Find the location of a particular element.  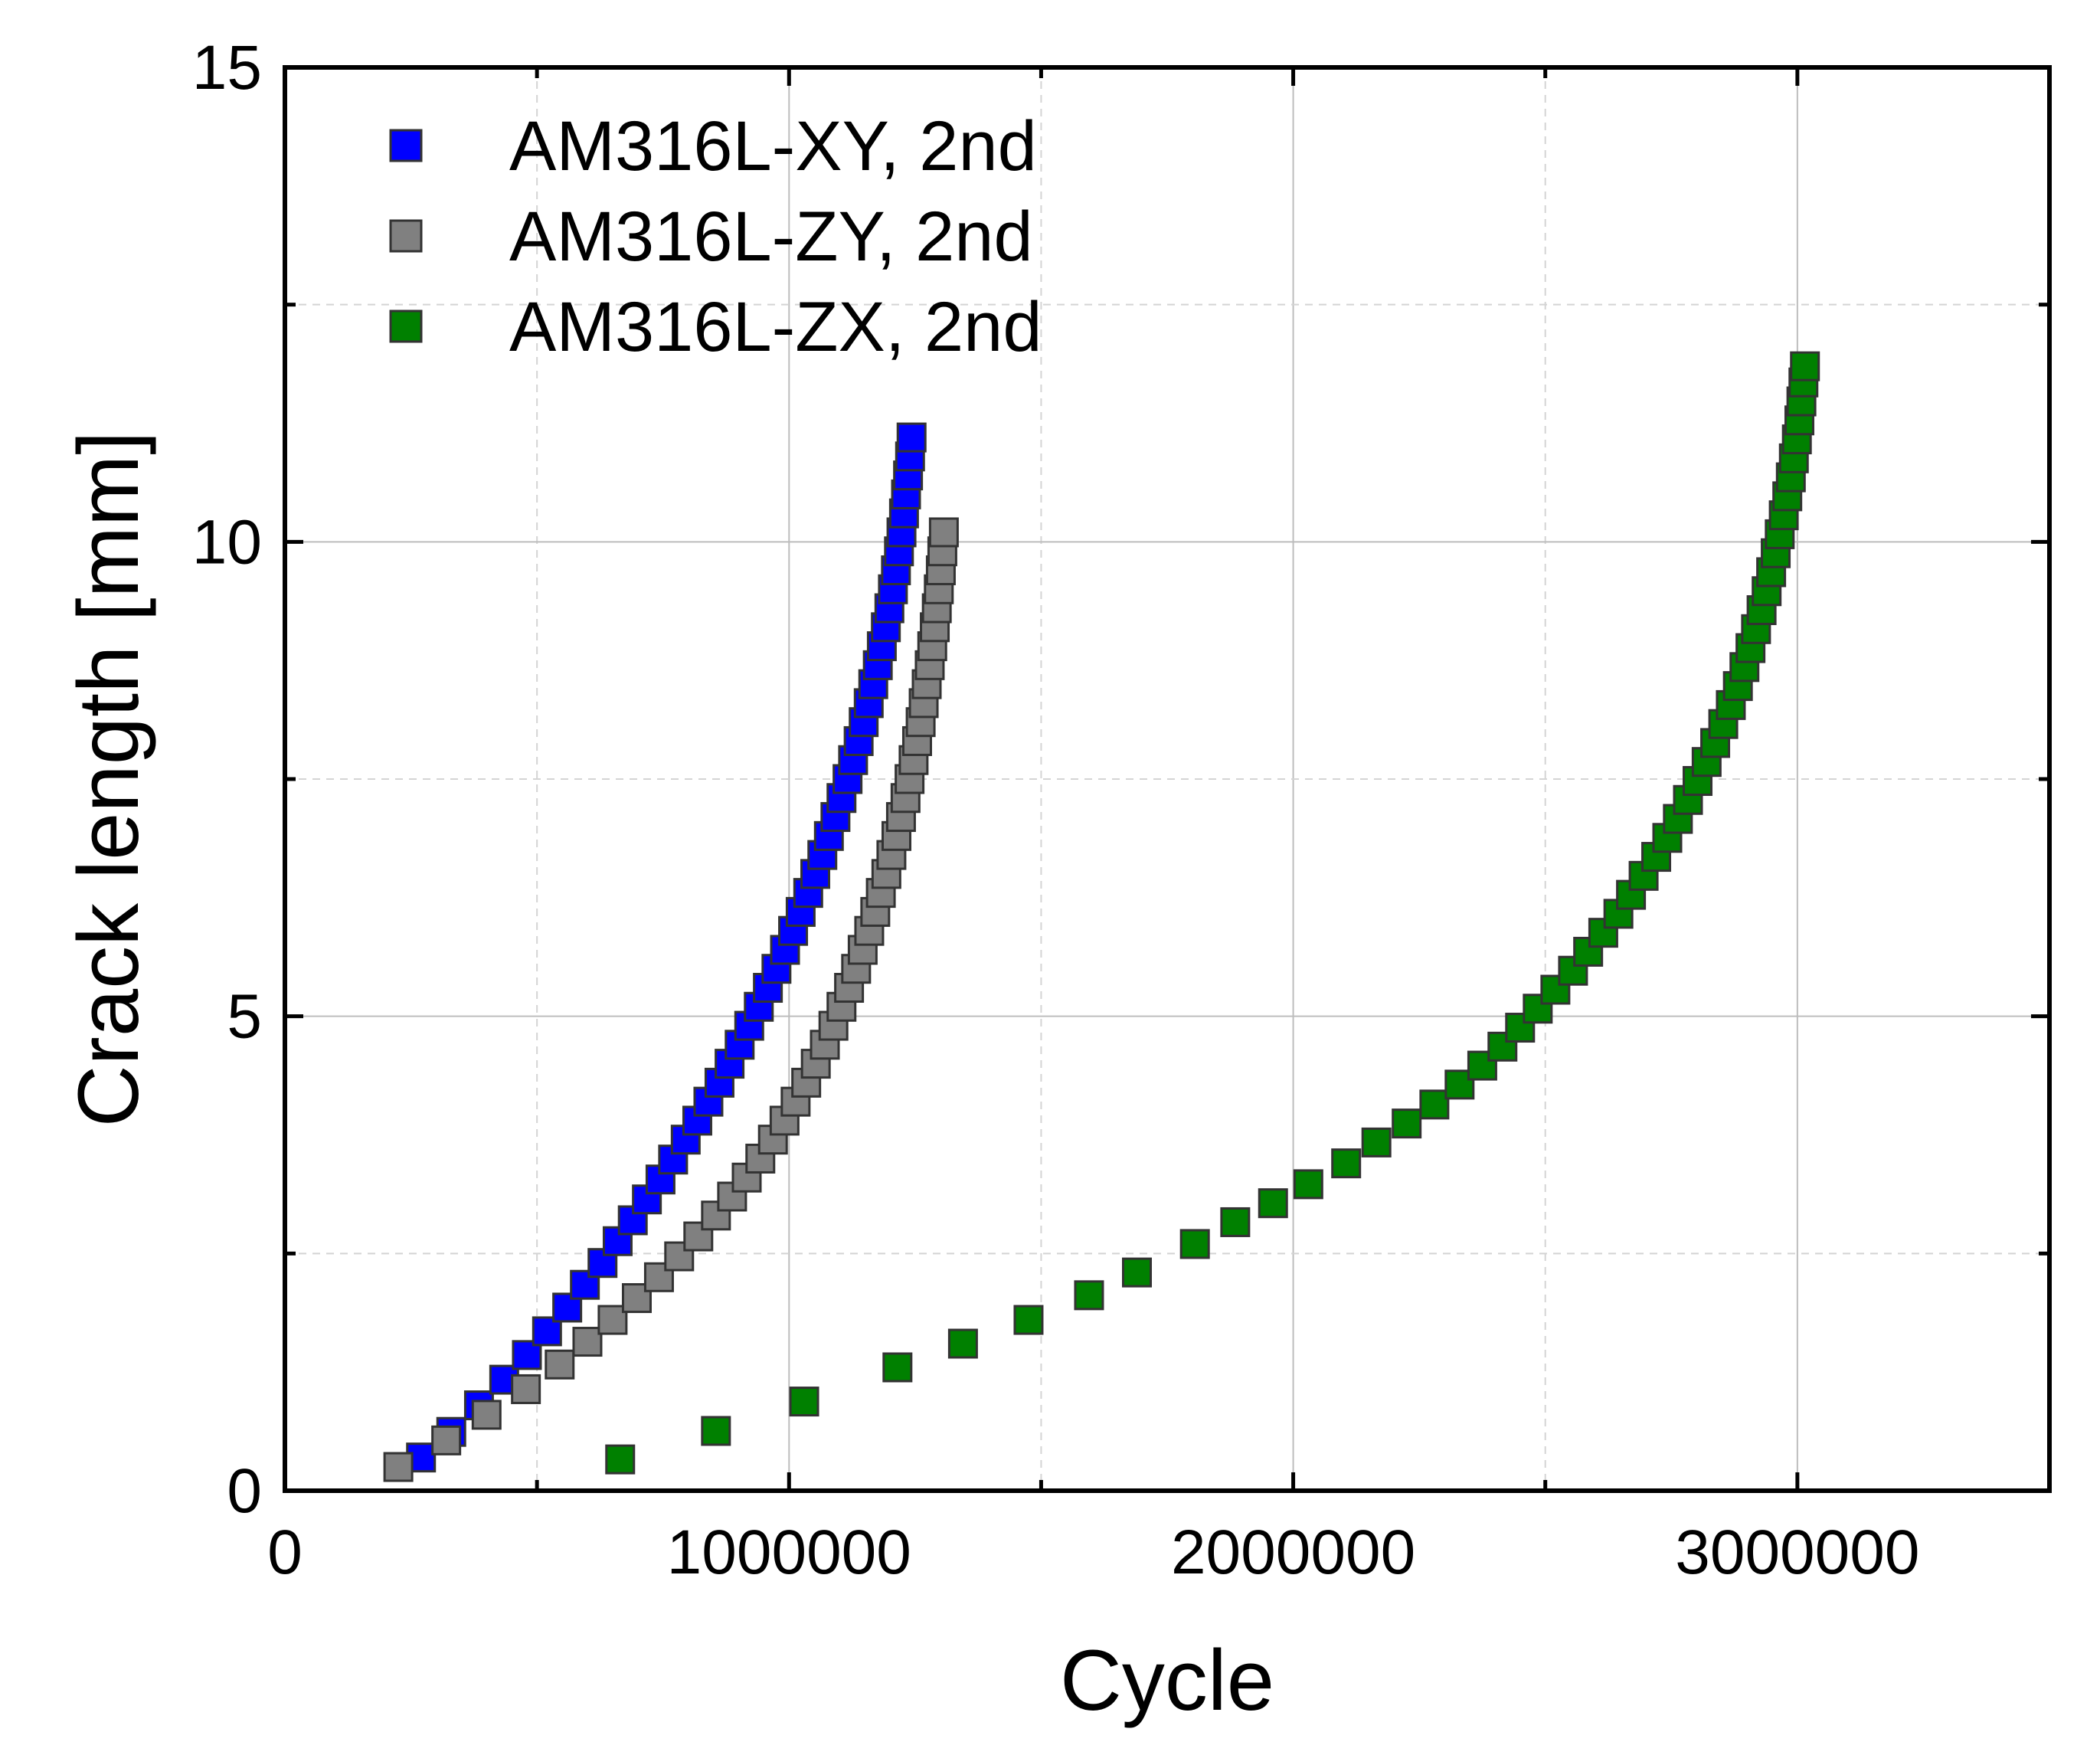

legend-label-series-2: AM316L-ZY, 2nd is located at coordinates (771, 237).